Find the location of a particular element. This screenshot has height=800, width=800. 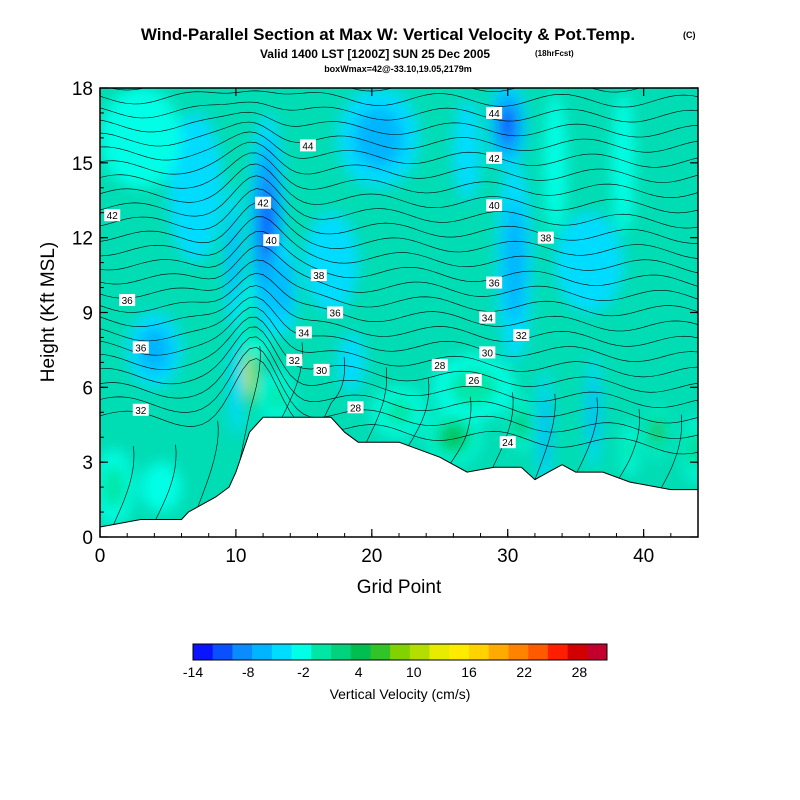

colorbar-tick-label: 16 is located at coordinates (469, 672).